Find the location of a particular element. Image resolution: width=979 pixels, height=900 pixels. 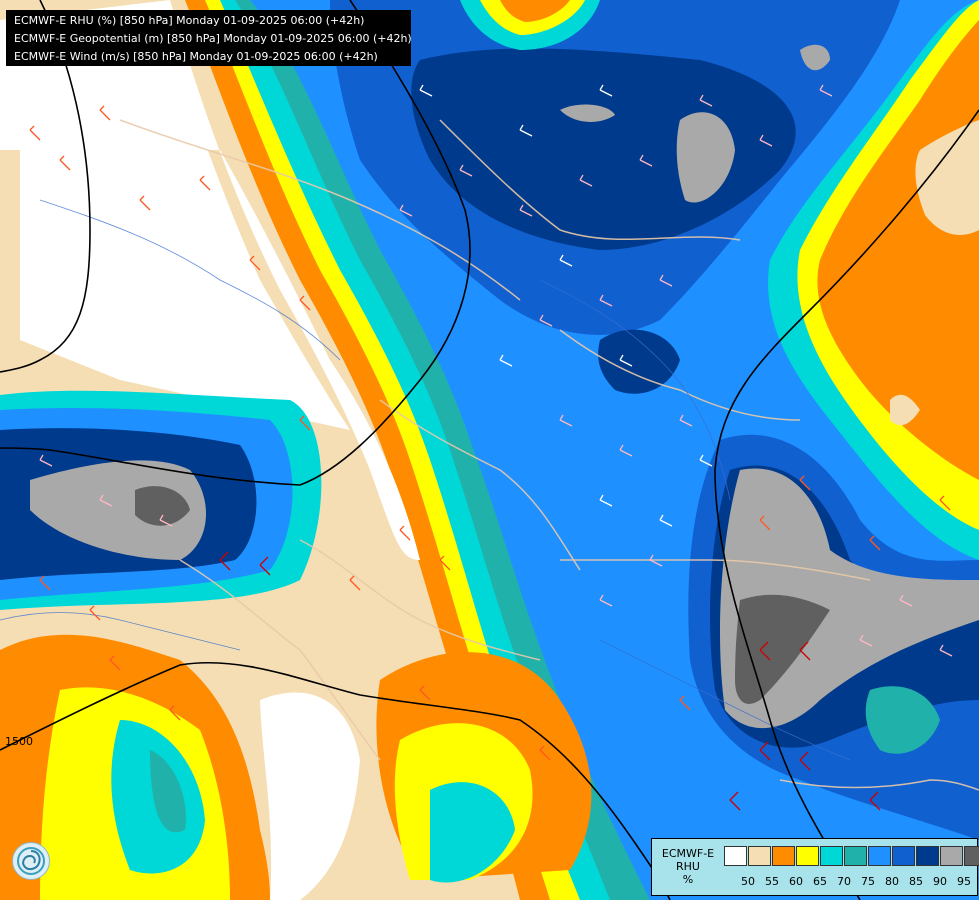

legend-variable: RHU is located at coordinates (688, 866).